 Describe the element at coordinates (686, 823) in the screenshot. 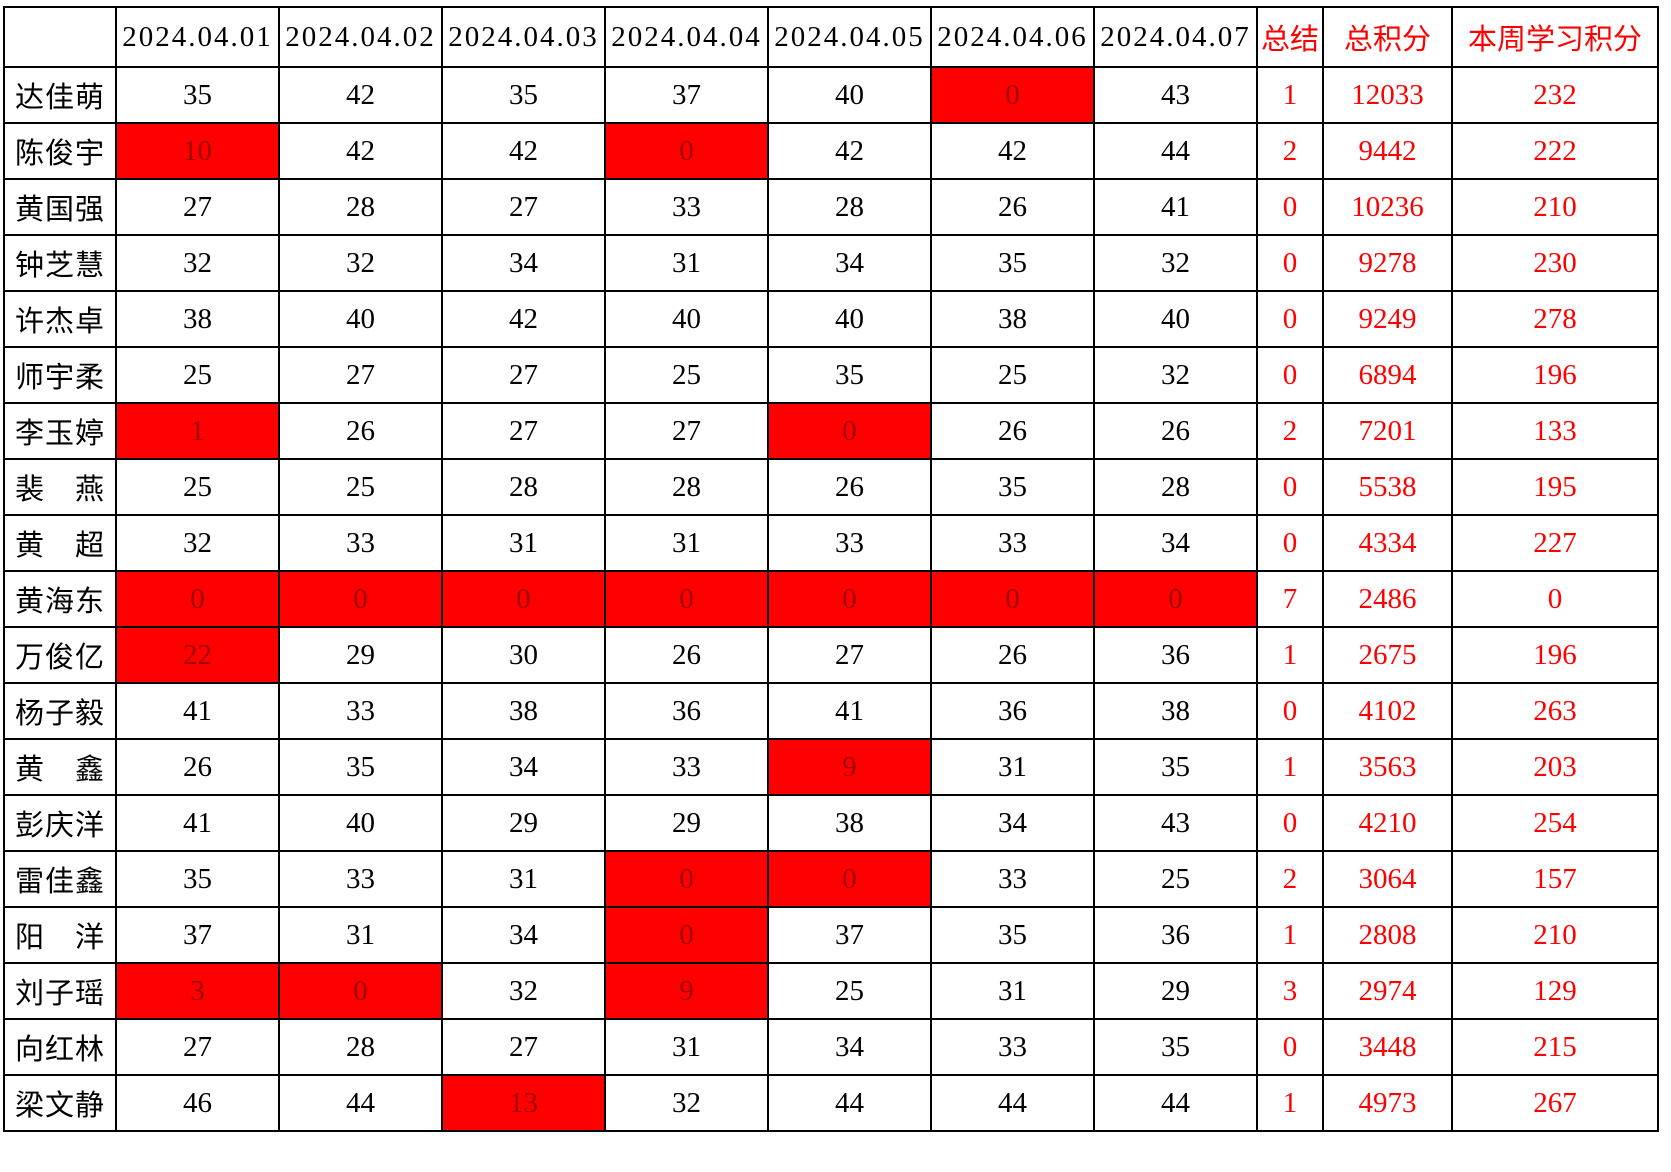

I see `daily-score-cell-day4: 29` at that location.